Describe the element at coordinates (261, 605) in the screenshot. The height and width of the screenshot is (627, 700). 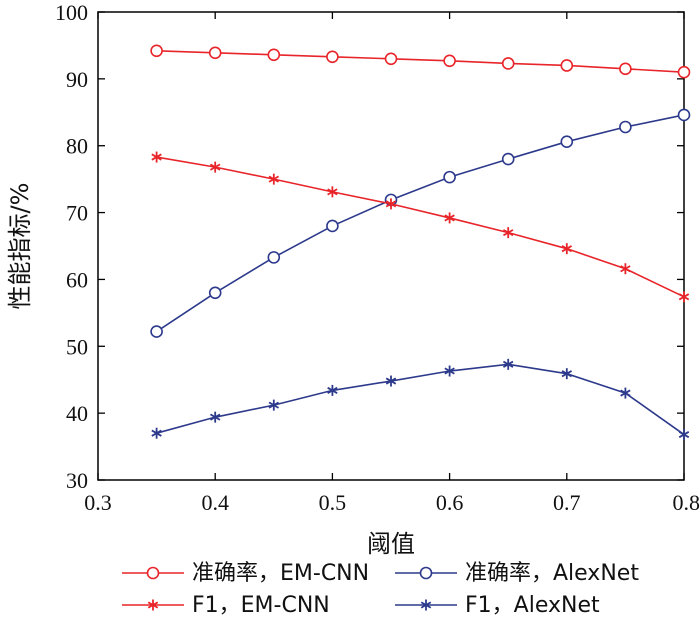
I see `legend-label: F1，EM-CNN` at that location.